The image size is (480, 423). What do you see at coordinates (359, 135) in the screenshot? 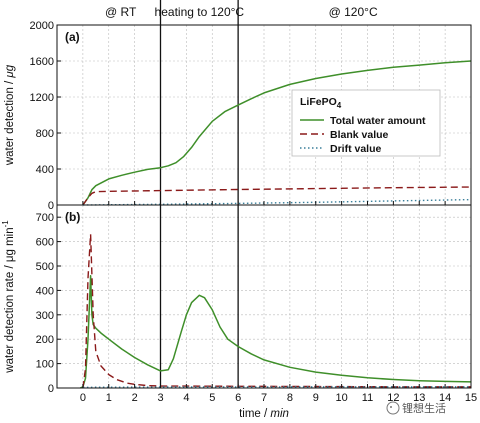
I see `legend-entry: Blank value` at bounding box center [359, 135].